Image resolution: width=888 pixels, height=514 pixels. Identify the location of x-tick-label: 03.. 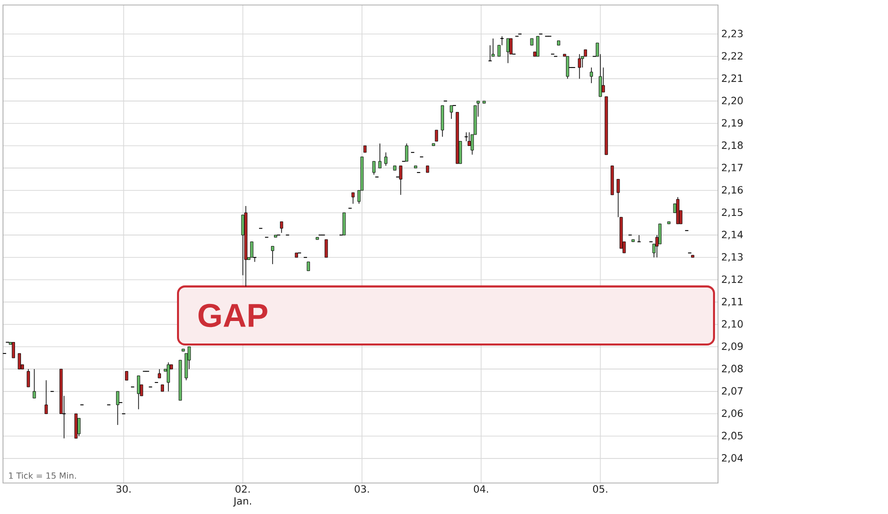
(361, 489).